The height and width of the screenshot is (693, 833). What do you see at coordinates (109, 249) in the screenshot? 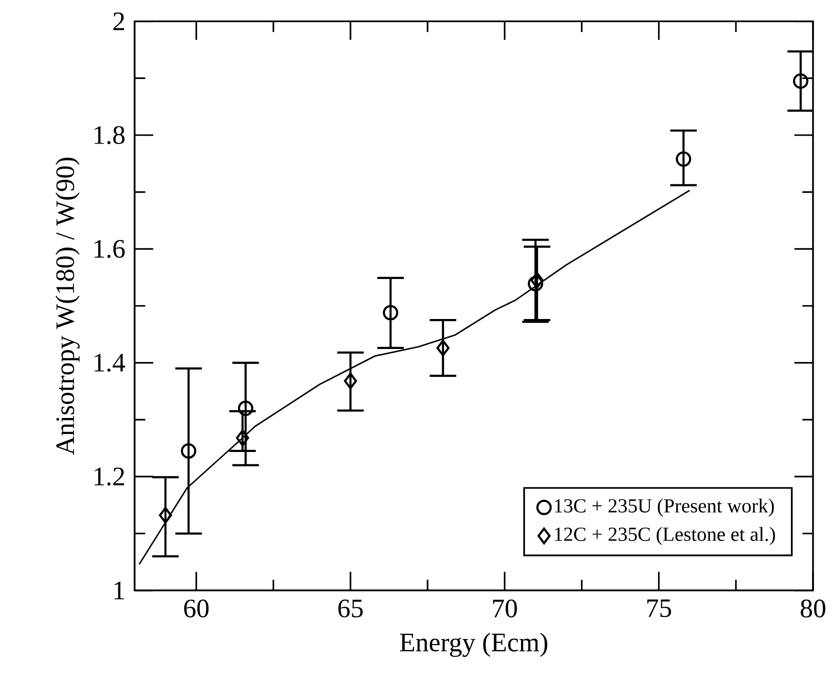
I see `y-tick-label: 1.6` at bounding box center [109, 249].